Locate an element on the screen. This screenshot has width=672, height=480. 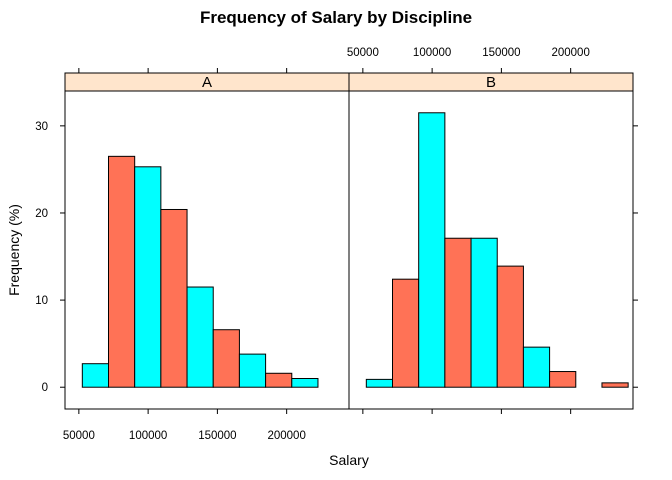
y-axis-label: Frequency (%) is located at coordinates (14, 250).